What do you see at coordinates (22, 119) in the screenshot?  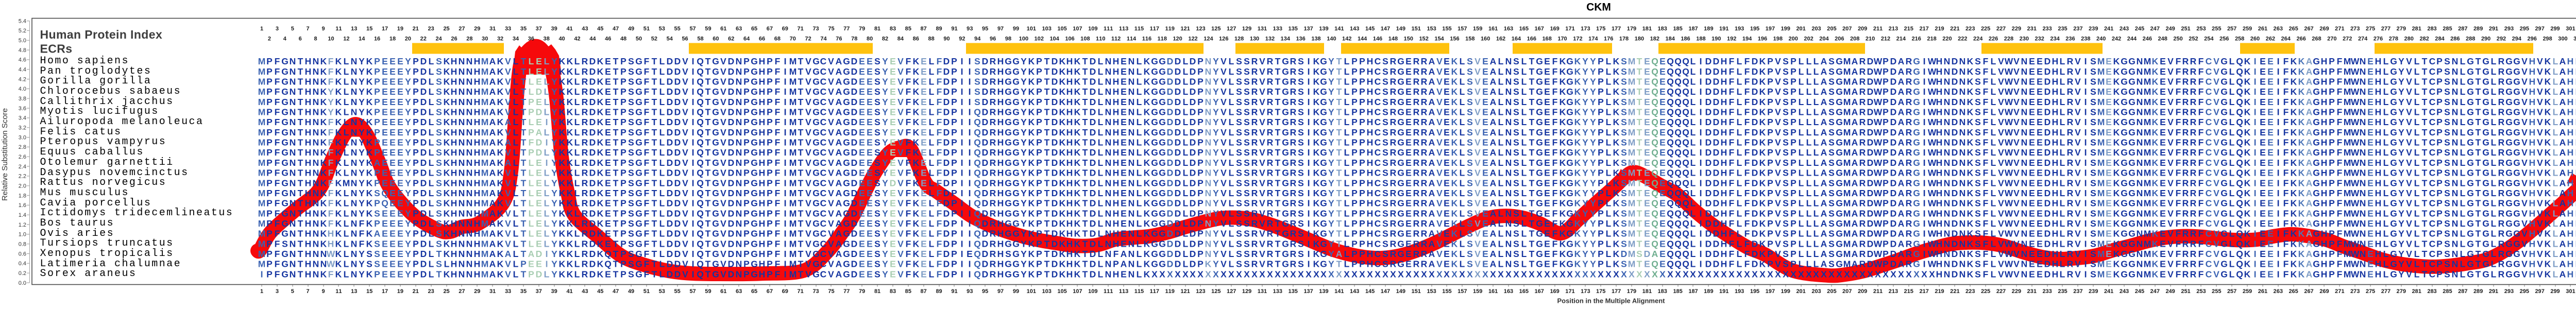 I see `svg-text: 3.4` at bounding box center [22, 119].